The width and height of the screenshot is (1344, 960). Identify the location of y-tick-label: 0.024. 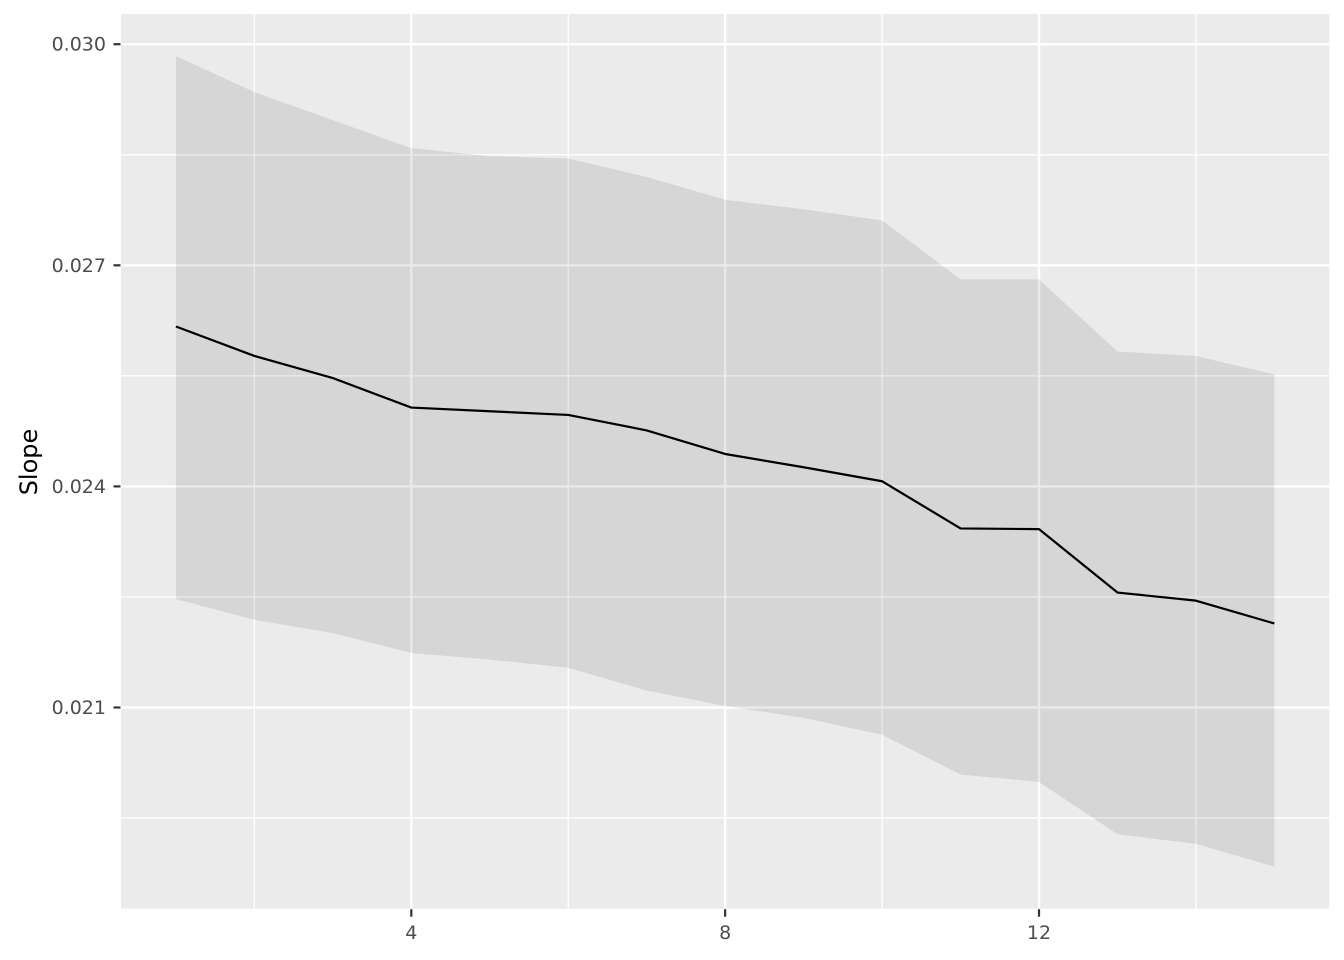
(79, 487).